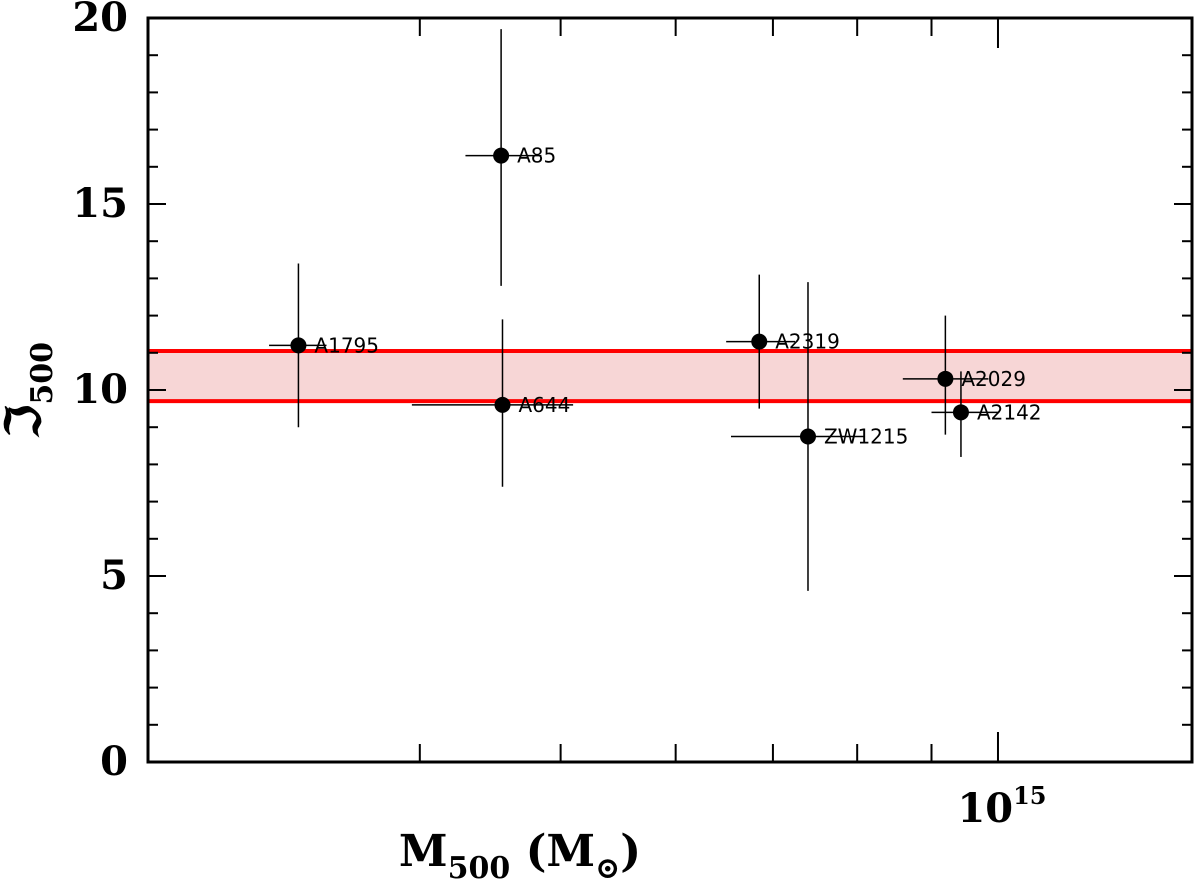 The height and width of the screenshot is (888, 1200). I want to click on x-axis-title: M500 (M⊙), so click(520, 856).